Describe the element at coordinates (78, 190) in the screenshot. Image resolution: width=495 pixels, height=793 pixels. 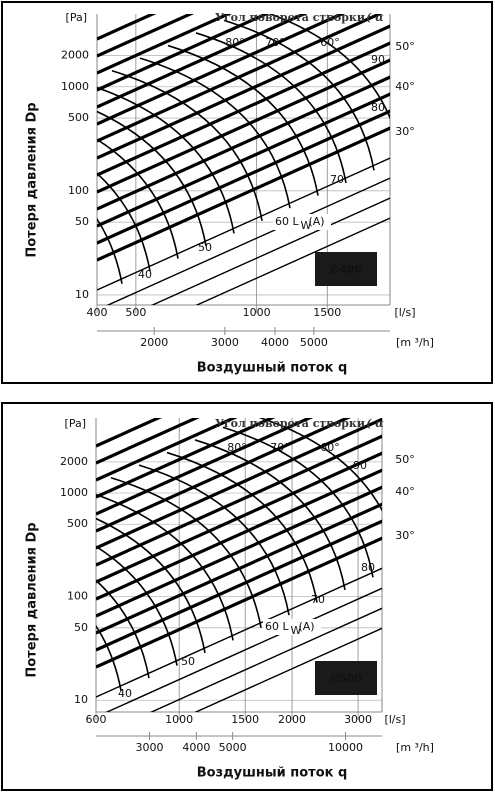
I see `y-tick-label: 100` at that location.